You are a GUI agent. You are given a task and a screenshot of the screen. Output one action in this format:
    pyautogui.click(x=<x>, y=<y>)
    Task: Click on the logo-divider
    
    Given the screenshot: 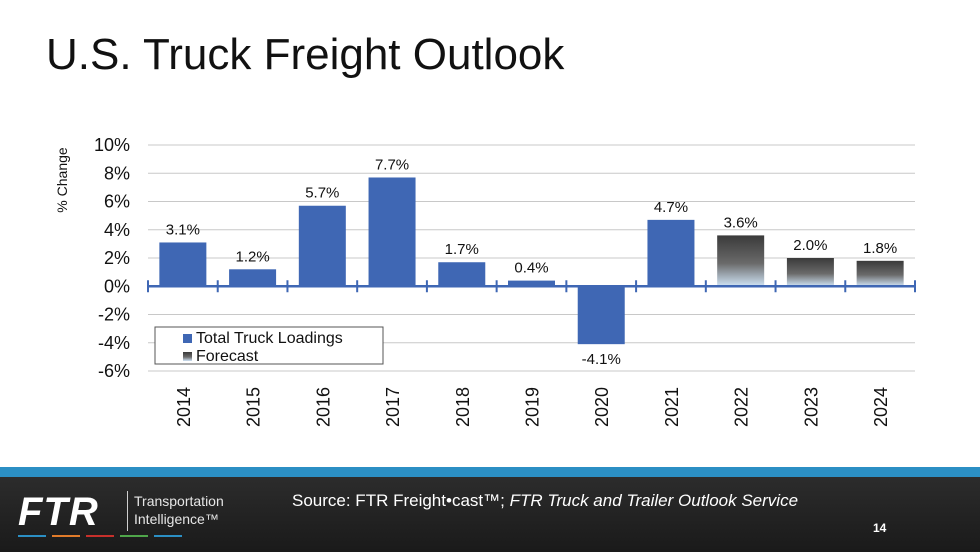 What is the action you would take?
    pyautogui.click(x=127, y=511)
    